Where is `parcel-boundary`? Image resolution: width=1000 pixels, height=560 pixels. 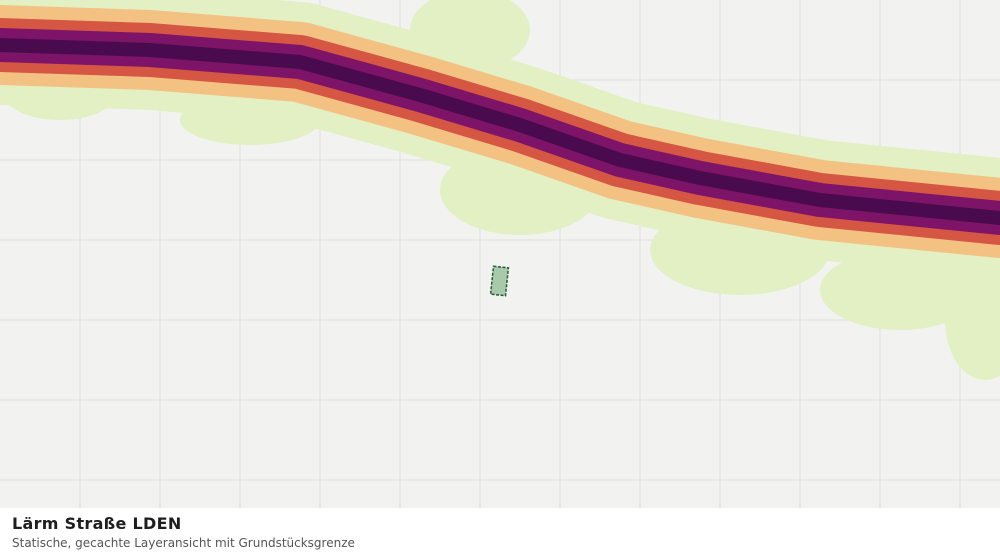
parcel-boundary is located at coordinates (499, 281).